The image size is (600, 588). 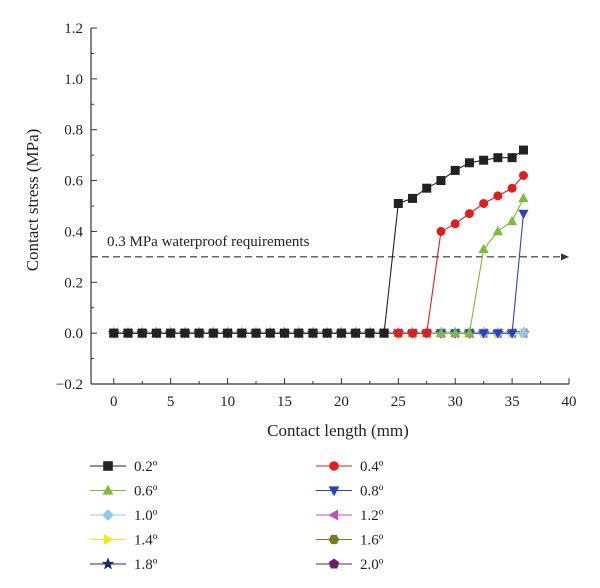 What do you see at coordinates (146, 541) in the screenshot?
I see `legend-label: 1.4º` at bounding box center [146, 541].